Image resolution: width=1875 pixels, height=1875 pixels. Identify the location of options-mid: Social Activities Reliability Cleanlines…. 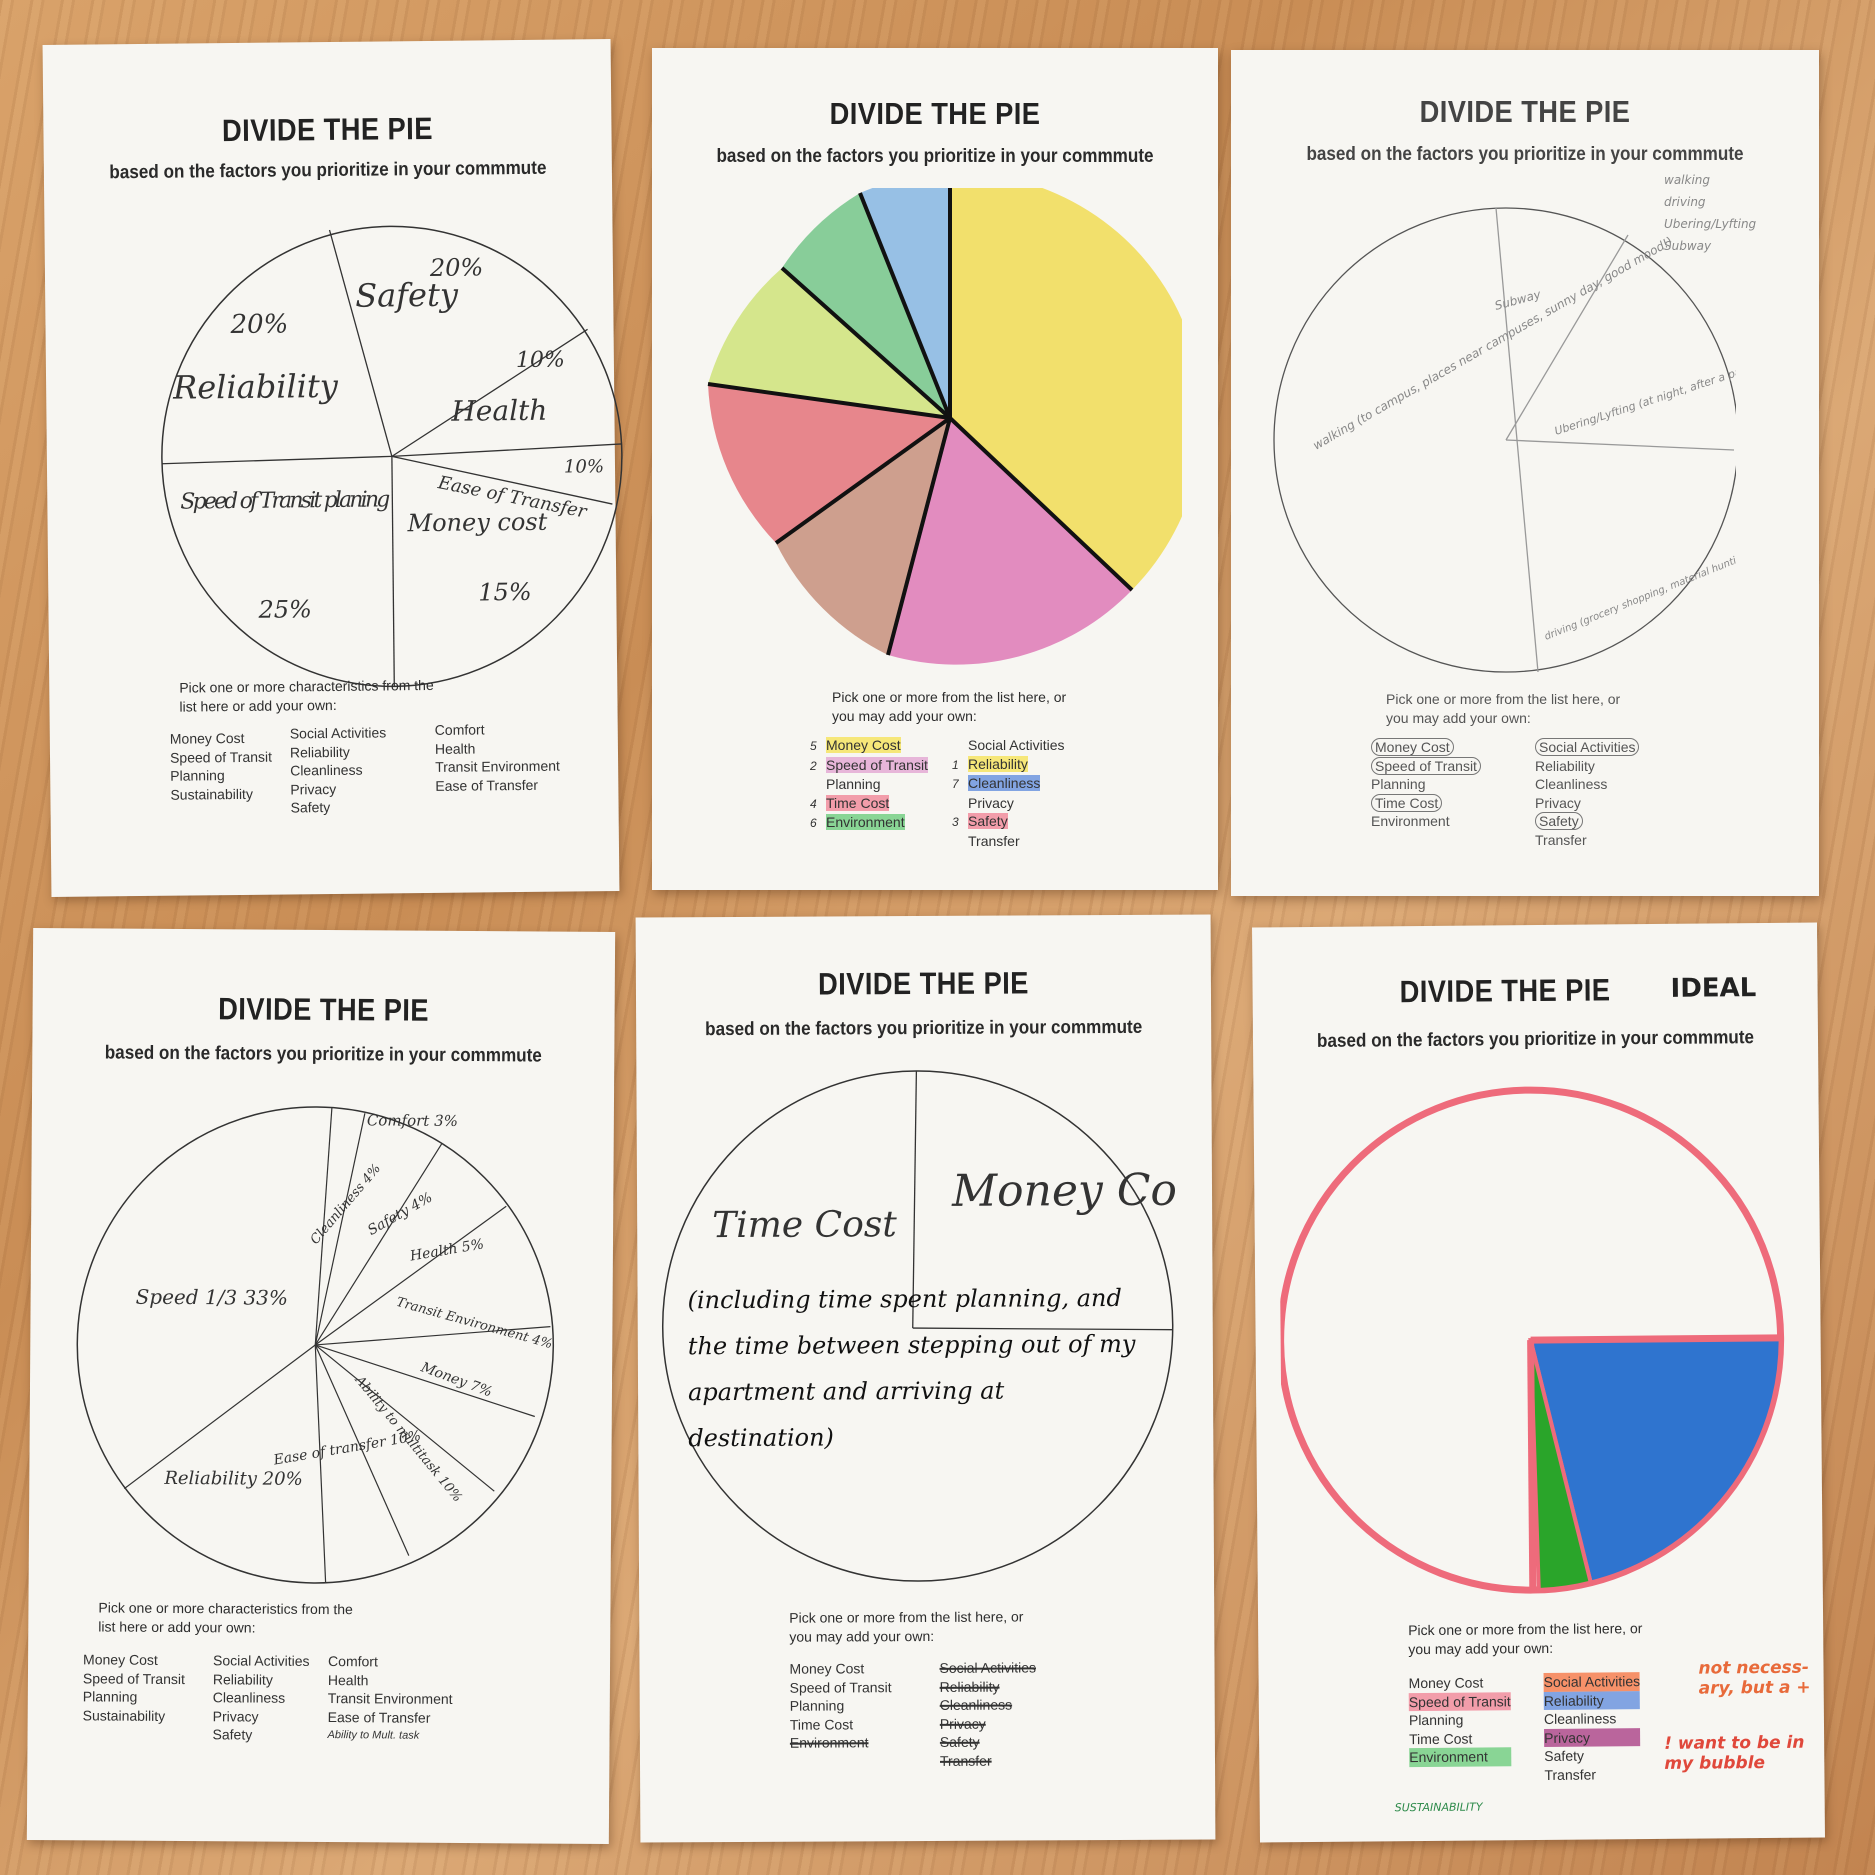
(261, 1697).